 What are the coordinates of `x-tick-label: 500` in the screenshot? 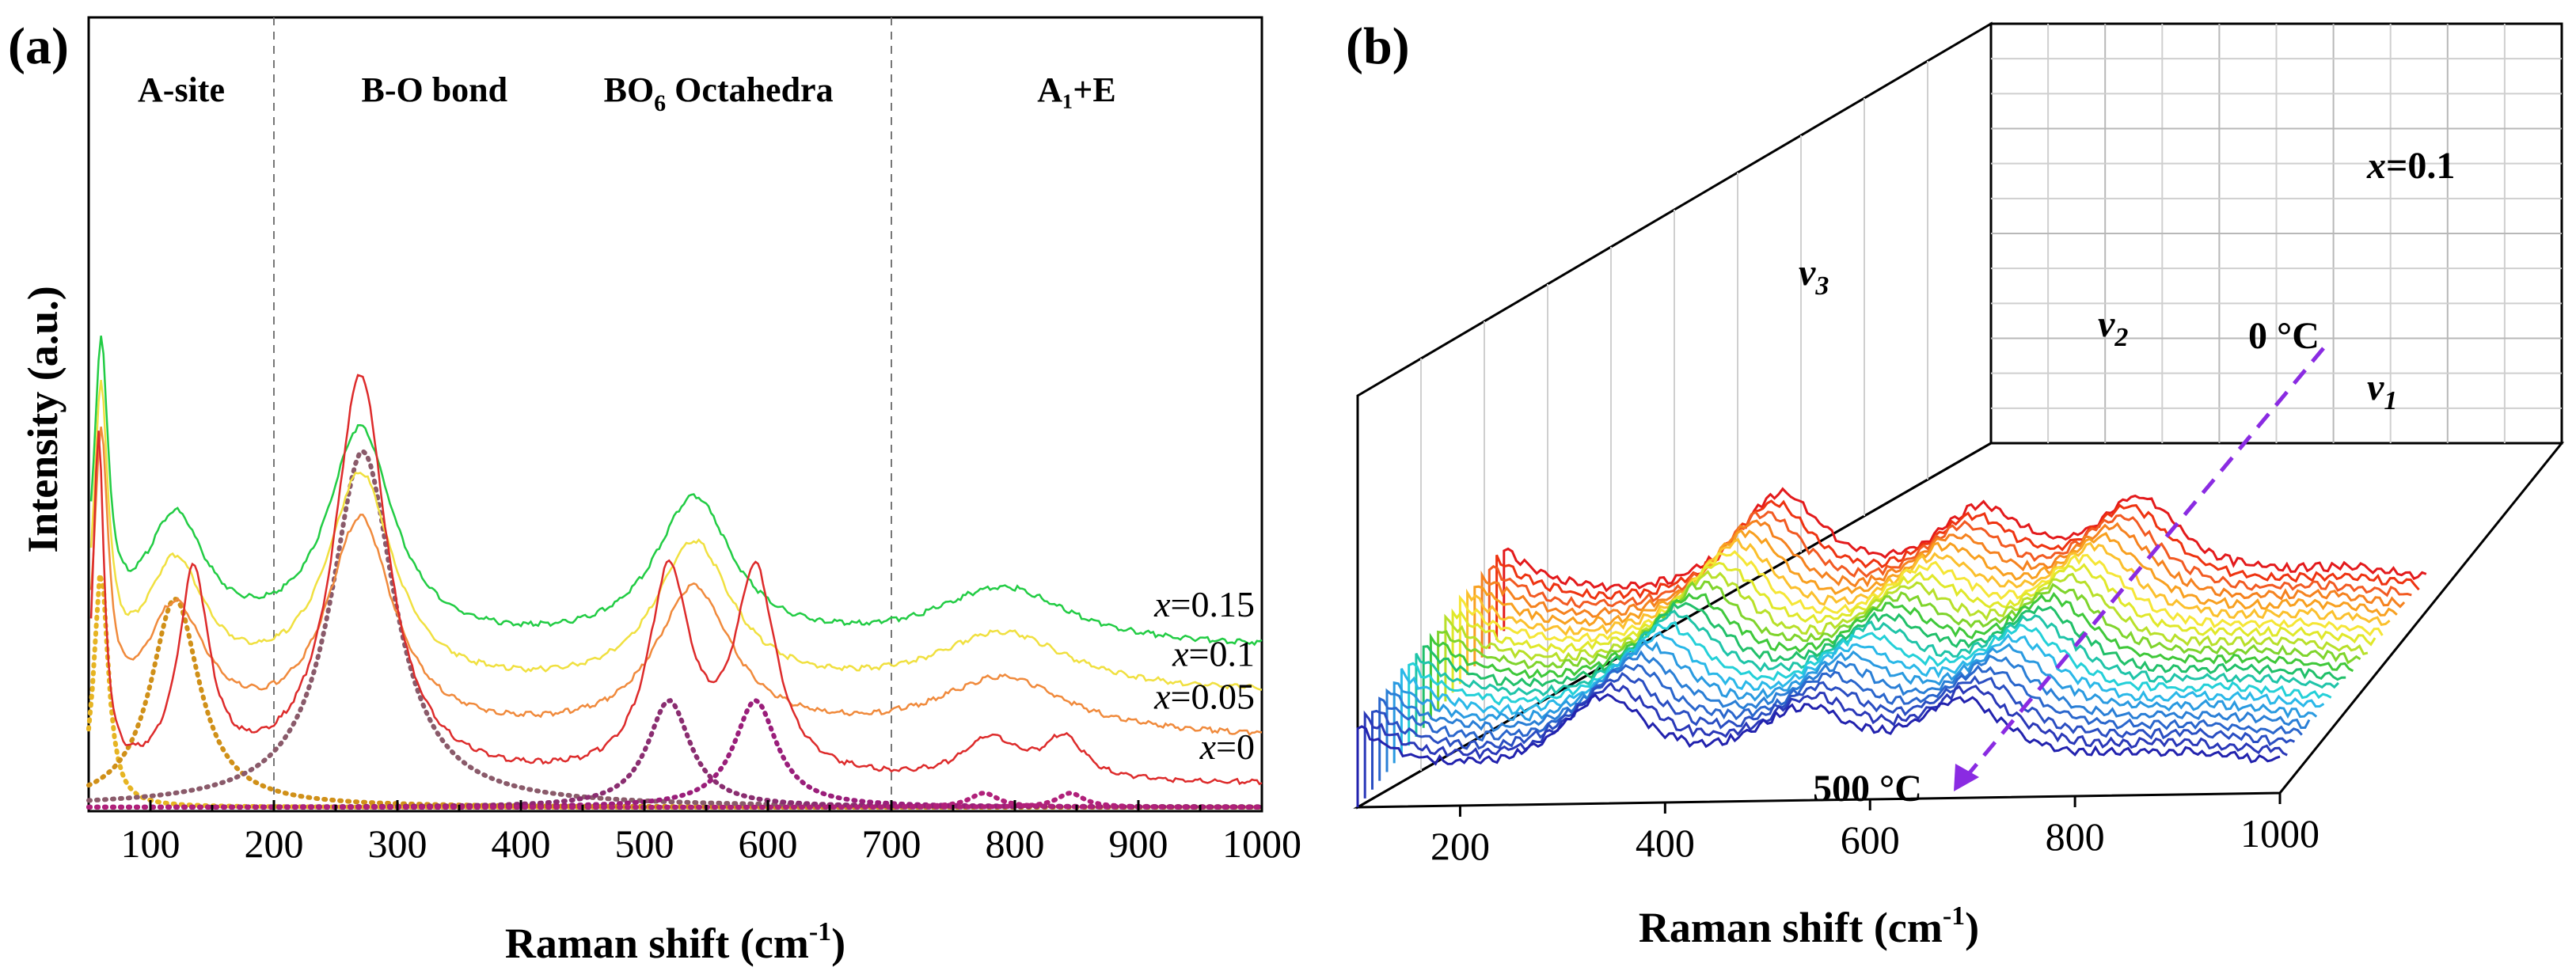 It's located at (645, 844).